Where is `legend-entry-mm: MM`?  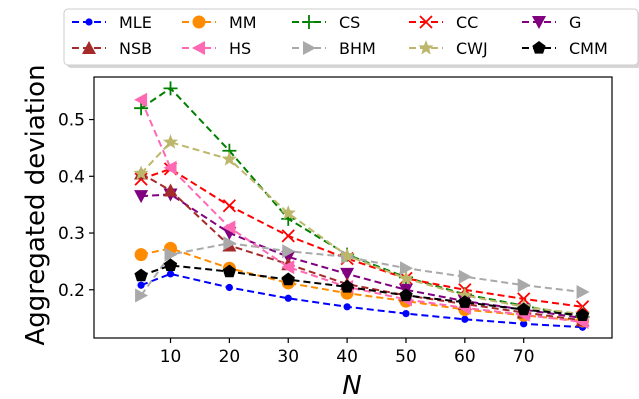
legend-entry-mm: MM is located at coordinates (219, 22).